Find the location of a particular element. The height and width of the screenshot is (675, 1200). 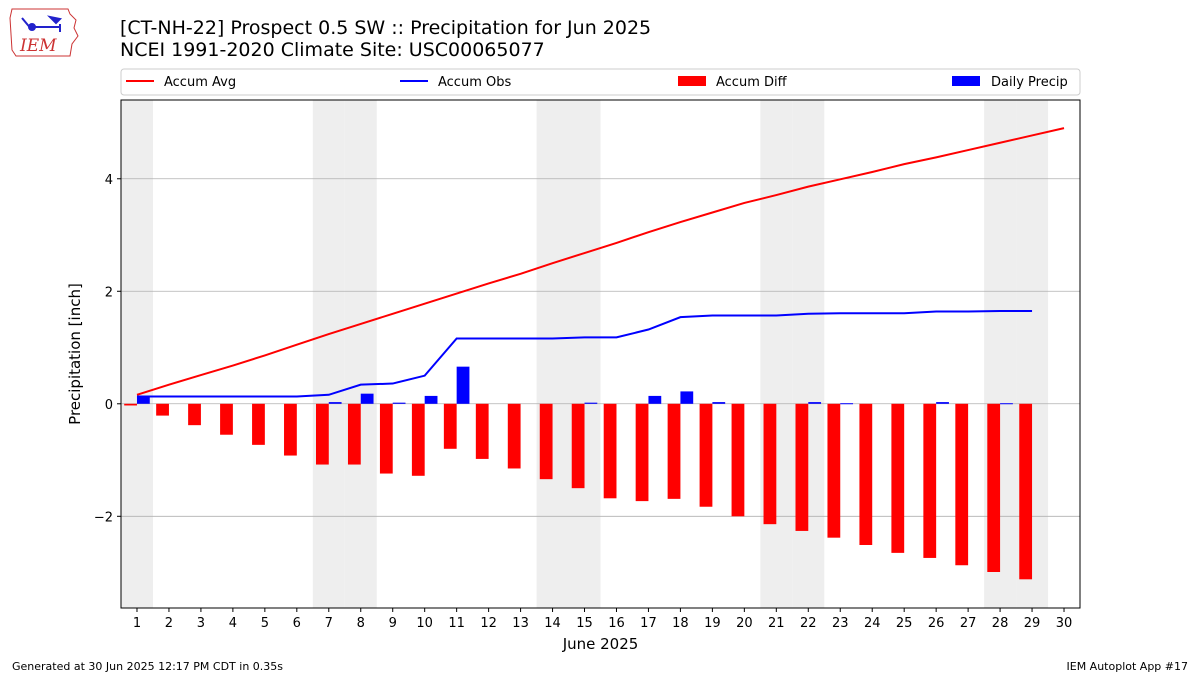

x-tick-label: 8 is located at coordinates (361, 623).